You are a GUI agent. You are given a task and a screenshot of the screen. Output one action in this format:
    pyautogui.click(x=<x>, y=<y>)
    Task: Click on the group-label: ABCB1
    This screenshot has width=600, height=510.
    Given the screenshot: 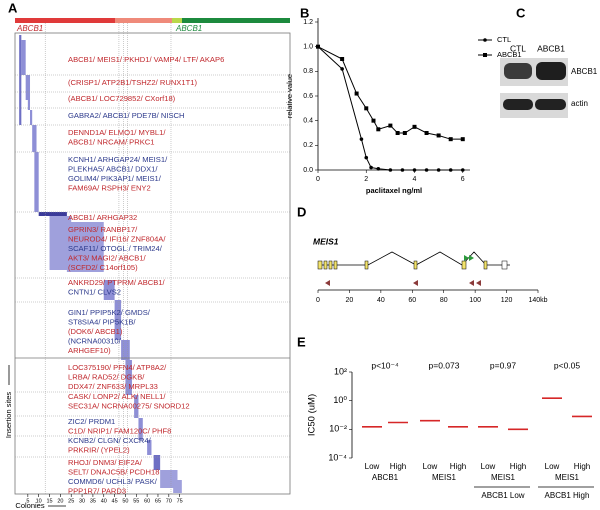 What is the action you would take?
    pyautogui.click(x=385, y=477)
    